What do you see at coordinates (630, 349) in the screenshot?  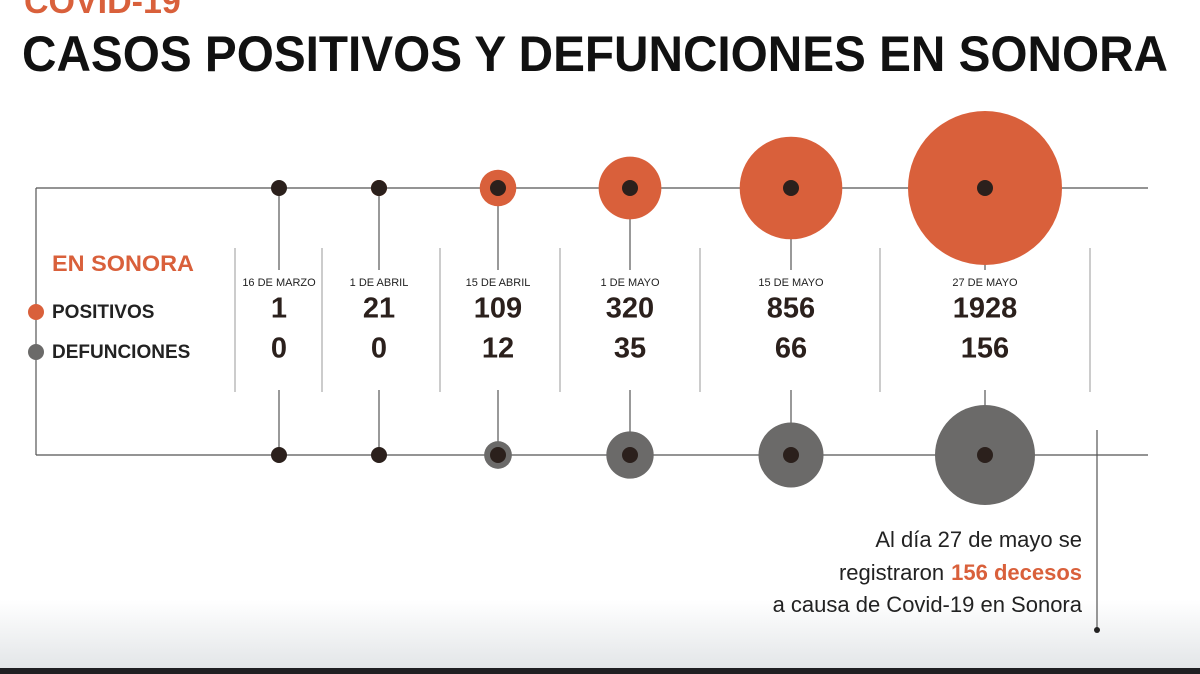 I see `value-label: 35` at bounding box center [630, 349].